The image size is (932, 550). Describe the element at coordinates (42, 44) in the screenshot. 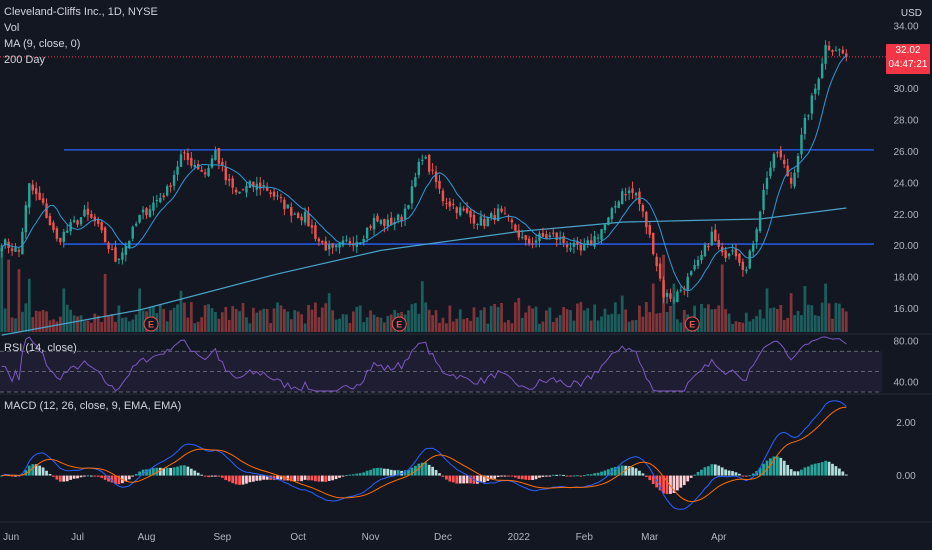

I see `ma-label: MA (9, close, 0)` at that location.